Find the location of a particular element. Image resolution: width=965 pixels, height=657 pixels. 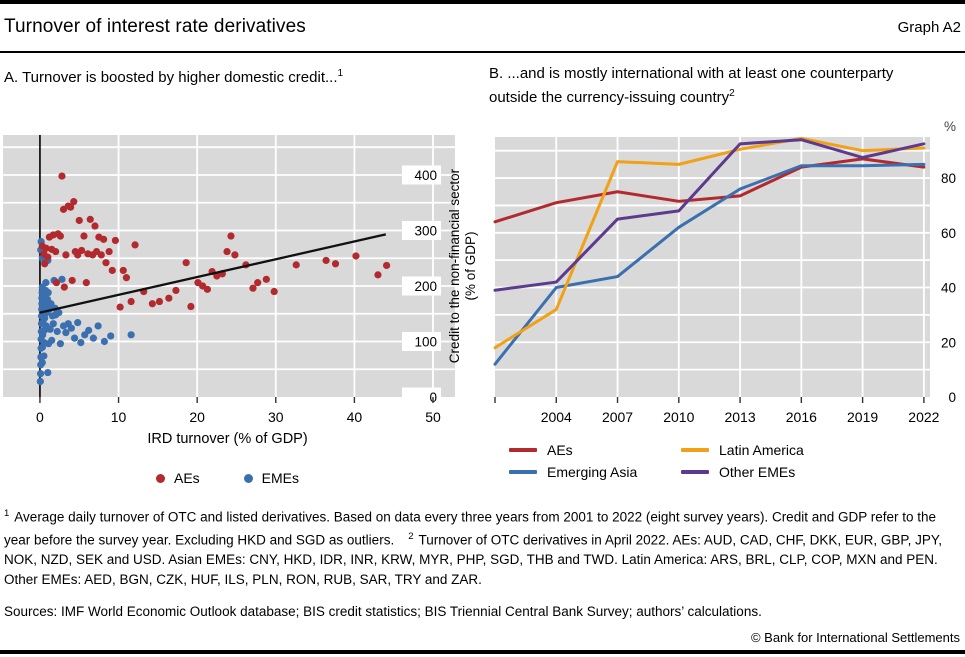

ytick-label-40: 40 is located at coordinates (948, 288).